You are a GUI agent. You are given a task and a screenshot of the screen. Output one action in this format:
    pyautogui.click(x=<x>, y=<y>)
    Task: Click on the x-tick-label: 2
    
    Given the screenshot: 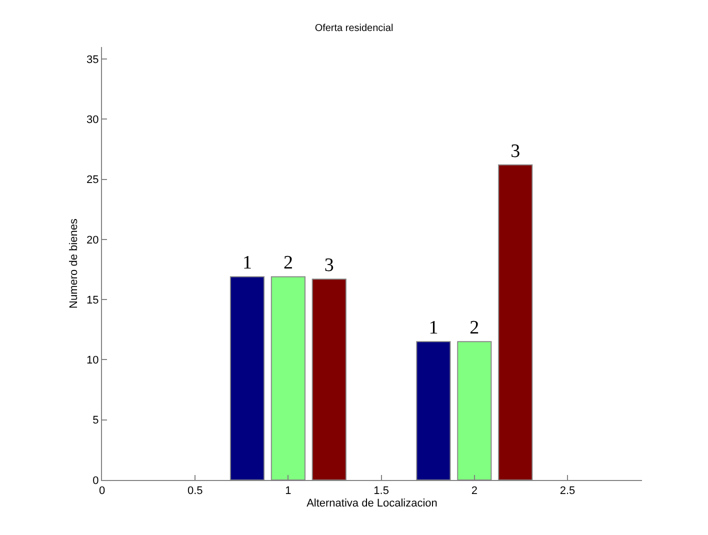 What is the action you would take?
    pyautogui.click(x=474, y=491)
    